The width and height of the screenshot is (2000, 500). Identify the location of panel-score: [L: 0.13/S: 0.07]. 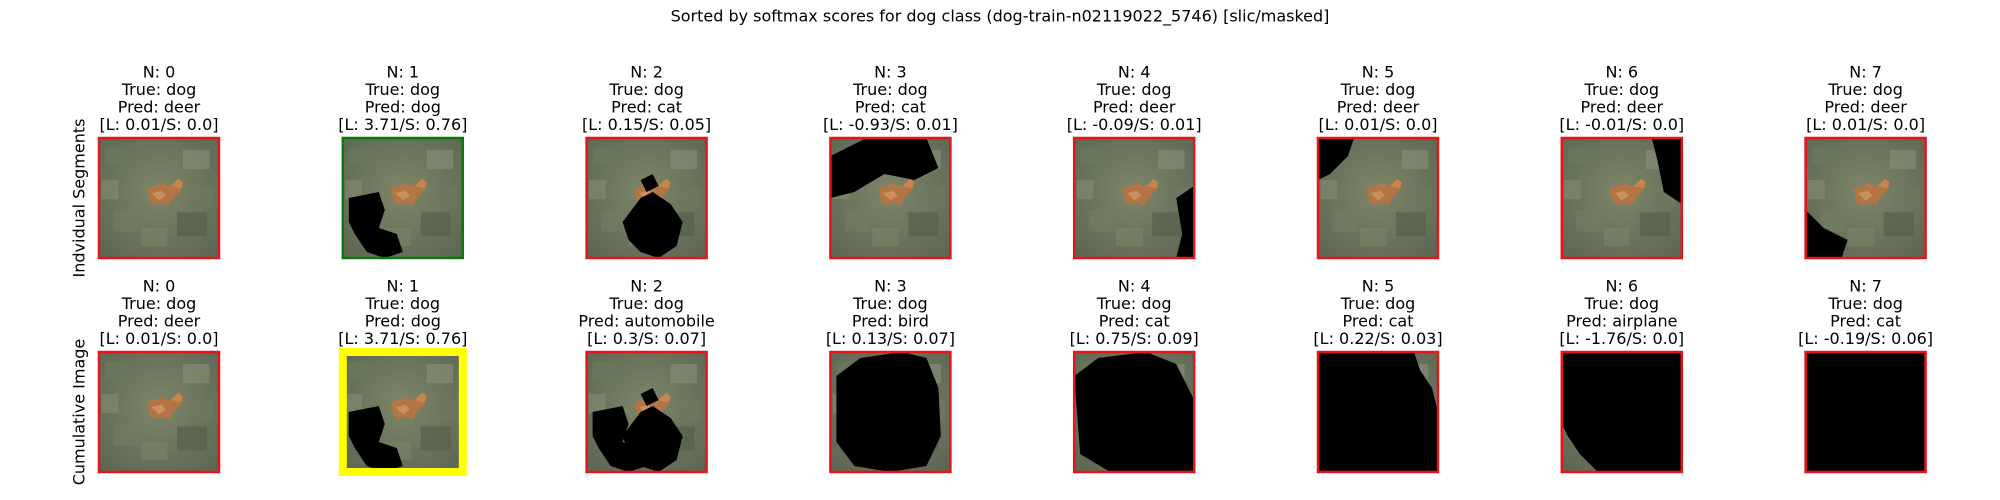
(890, 338).